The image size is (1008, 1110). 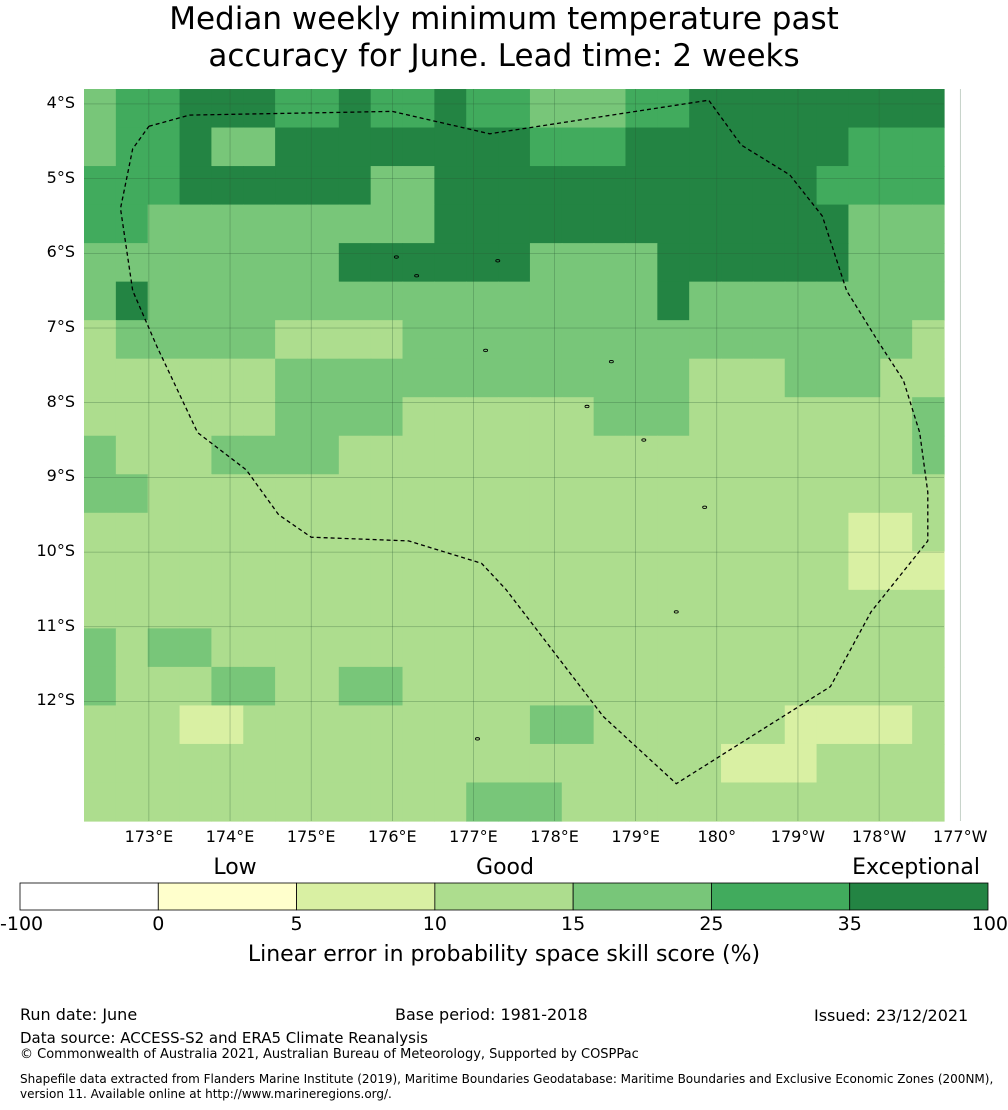 What do you see at coordinates (60, 252) in the screenshot?
I see `latitude-label: 6°S` at bounding box center [60, 252].